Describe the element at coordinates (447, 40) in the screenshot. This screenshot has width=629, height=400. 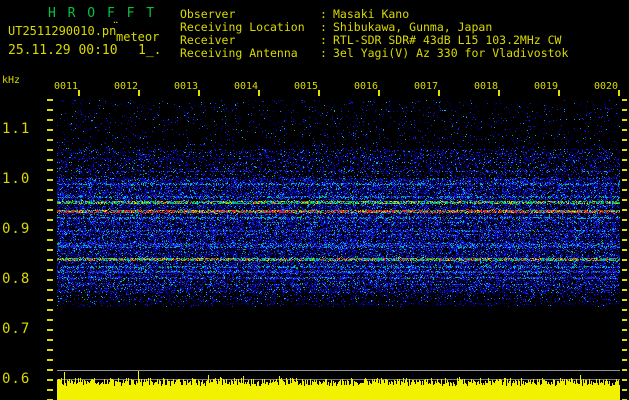
I see `info-value-receiver: RTL-SDR SDR# 43dB L15 103.2MHz CW` at that location.